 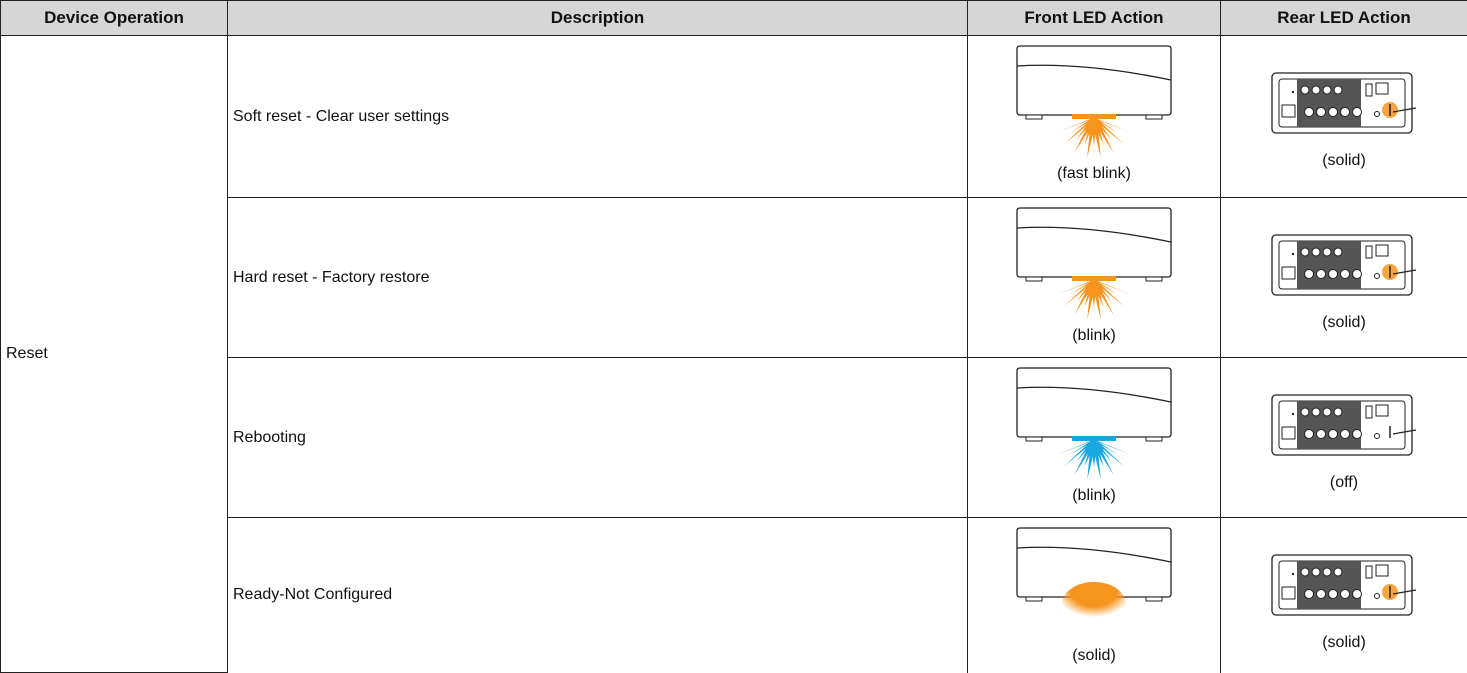 I want to click on header-cell: Rear LED Action, so click(x=1343, y=18).